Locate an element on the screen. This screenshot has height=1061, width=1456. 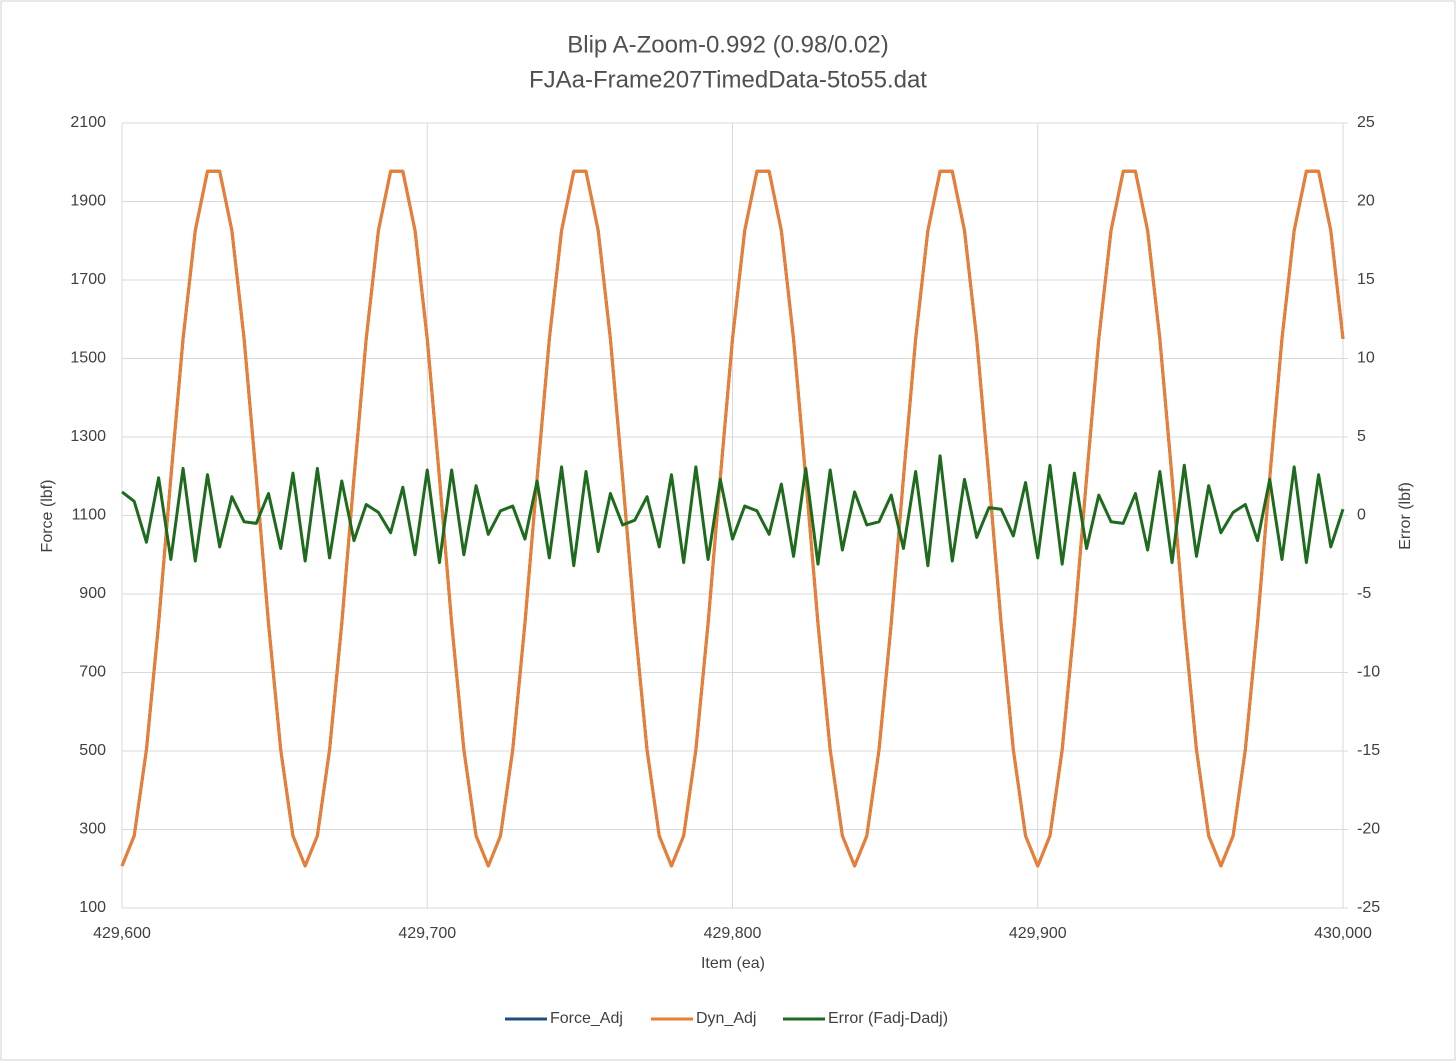
y-tick-label: 500 is located at coordinates (92, 750).